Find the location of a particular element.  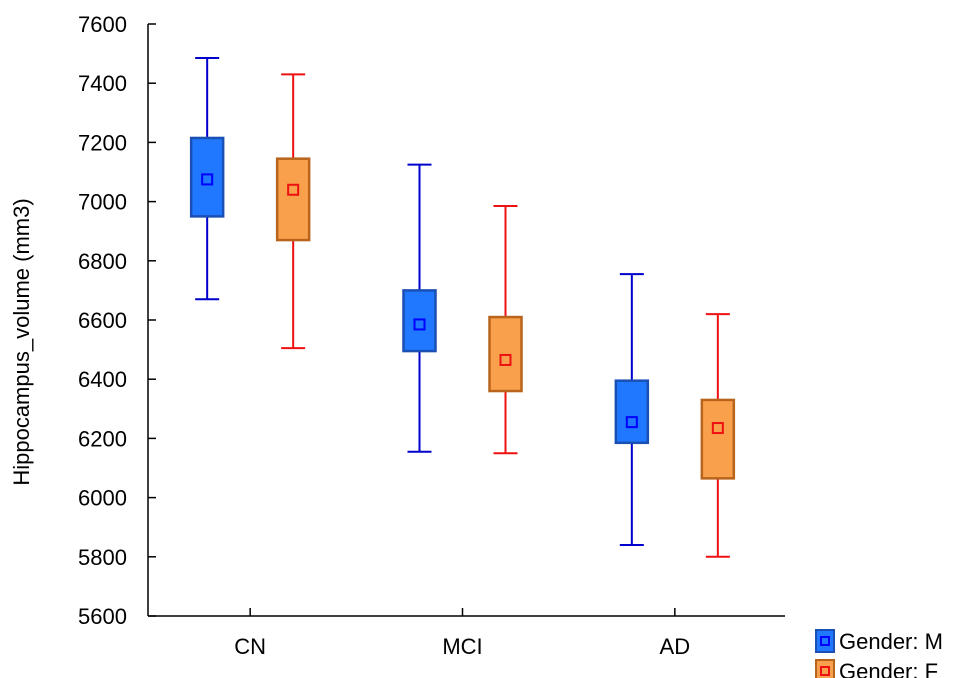

y-tick-label: 7600 is located at coordinates (102, 24).